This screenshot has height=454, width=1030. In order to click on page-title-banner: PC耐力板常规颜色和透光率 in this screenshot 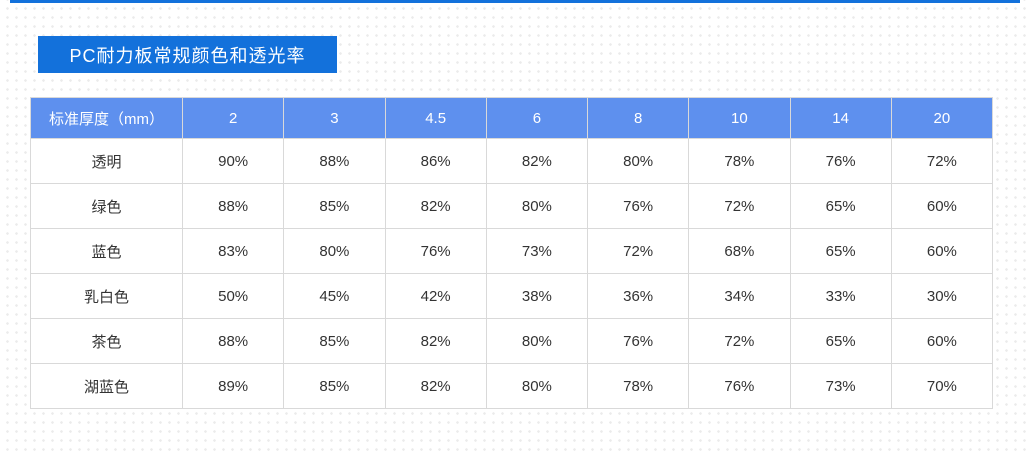, I will do `click(187, 54)`.